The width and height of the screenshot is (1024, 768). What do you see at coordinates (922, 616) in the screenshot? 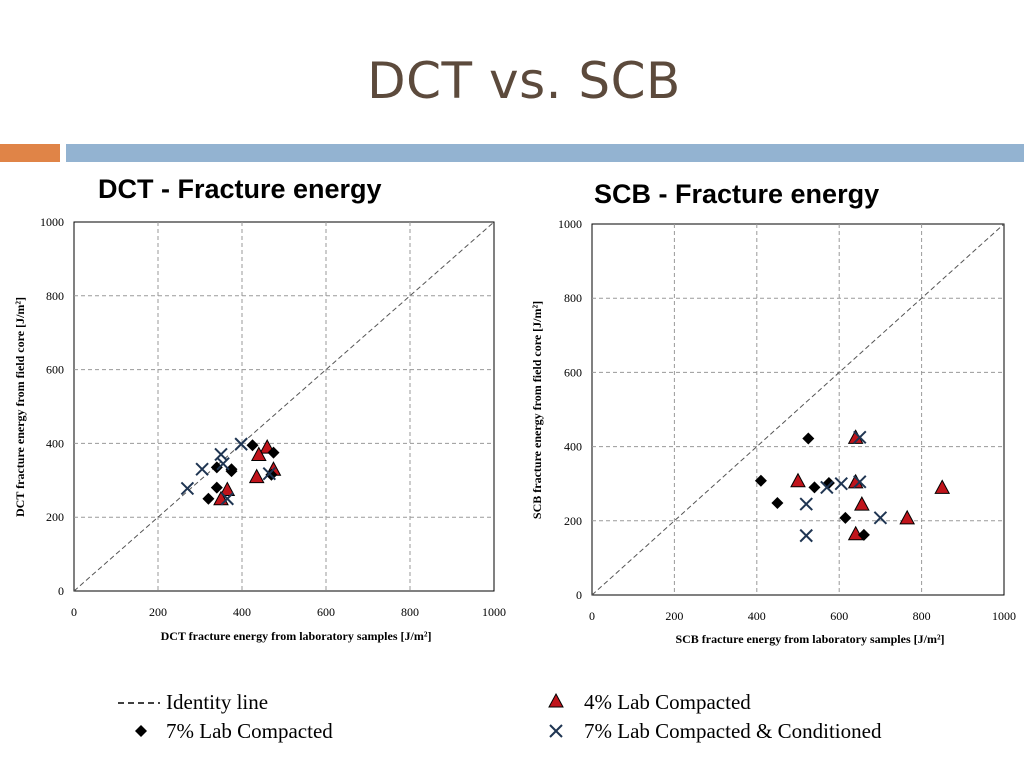
I see `scb-x-tick-label: 800` at bounding box center [922, 616].